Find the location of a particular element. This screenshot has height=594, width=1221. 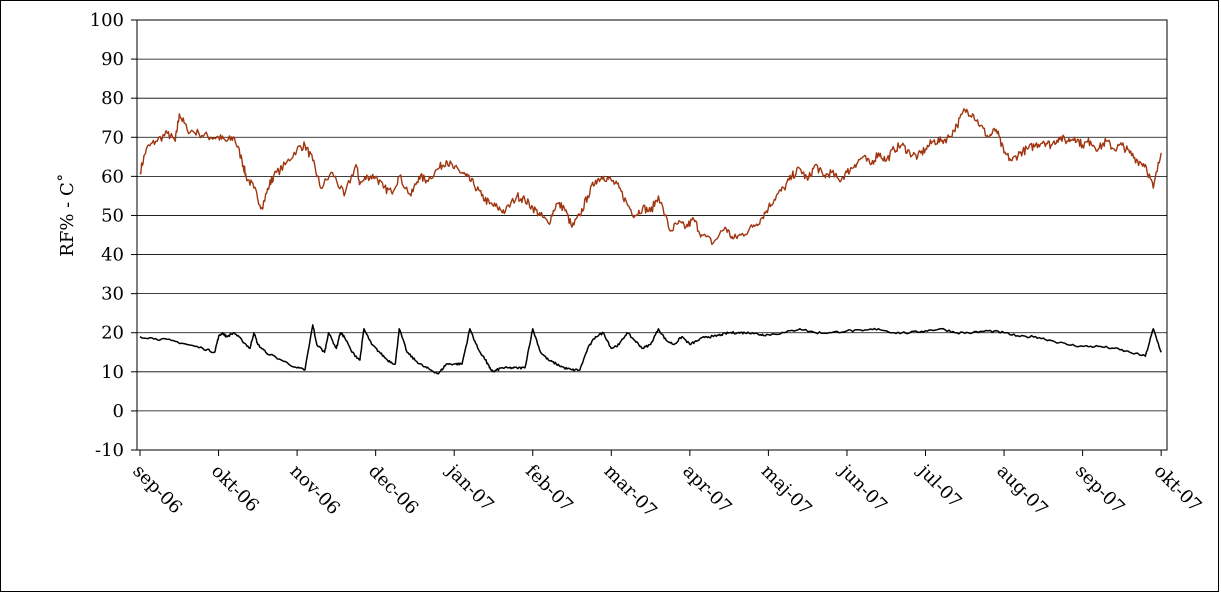

y-tick-label: 70 is located at coordinates (112, 137).